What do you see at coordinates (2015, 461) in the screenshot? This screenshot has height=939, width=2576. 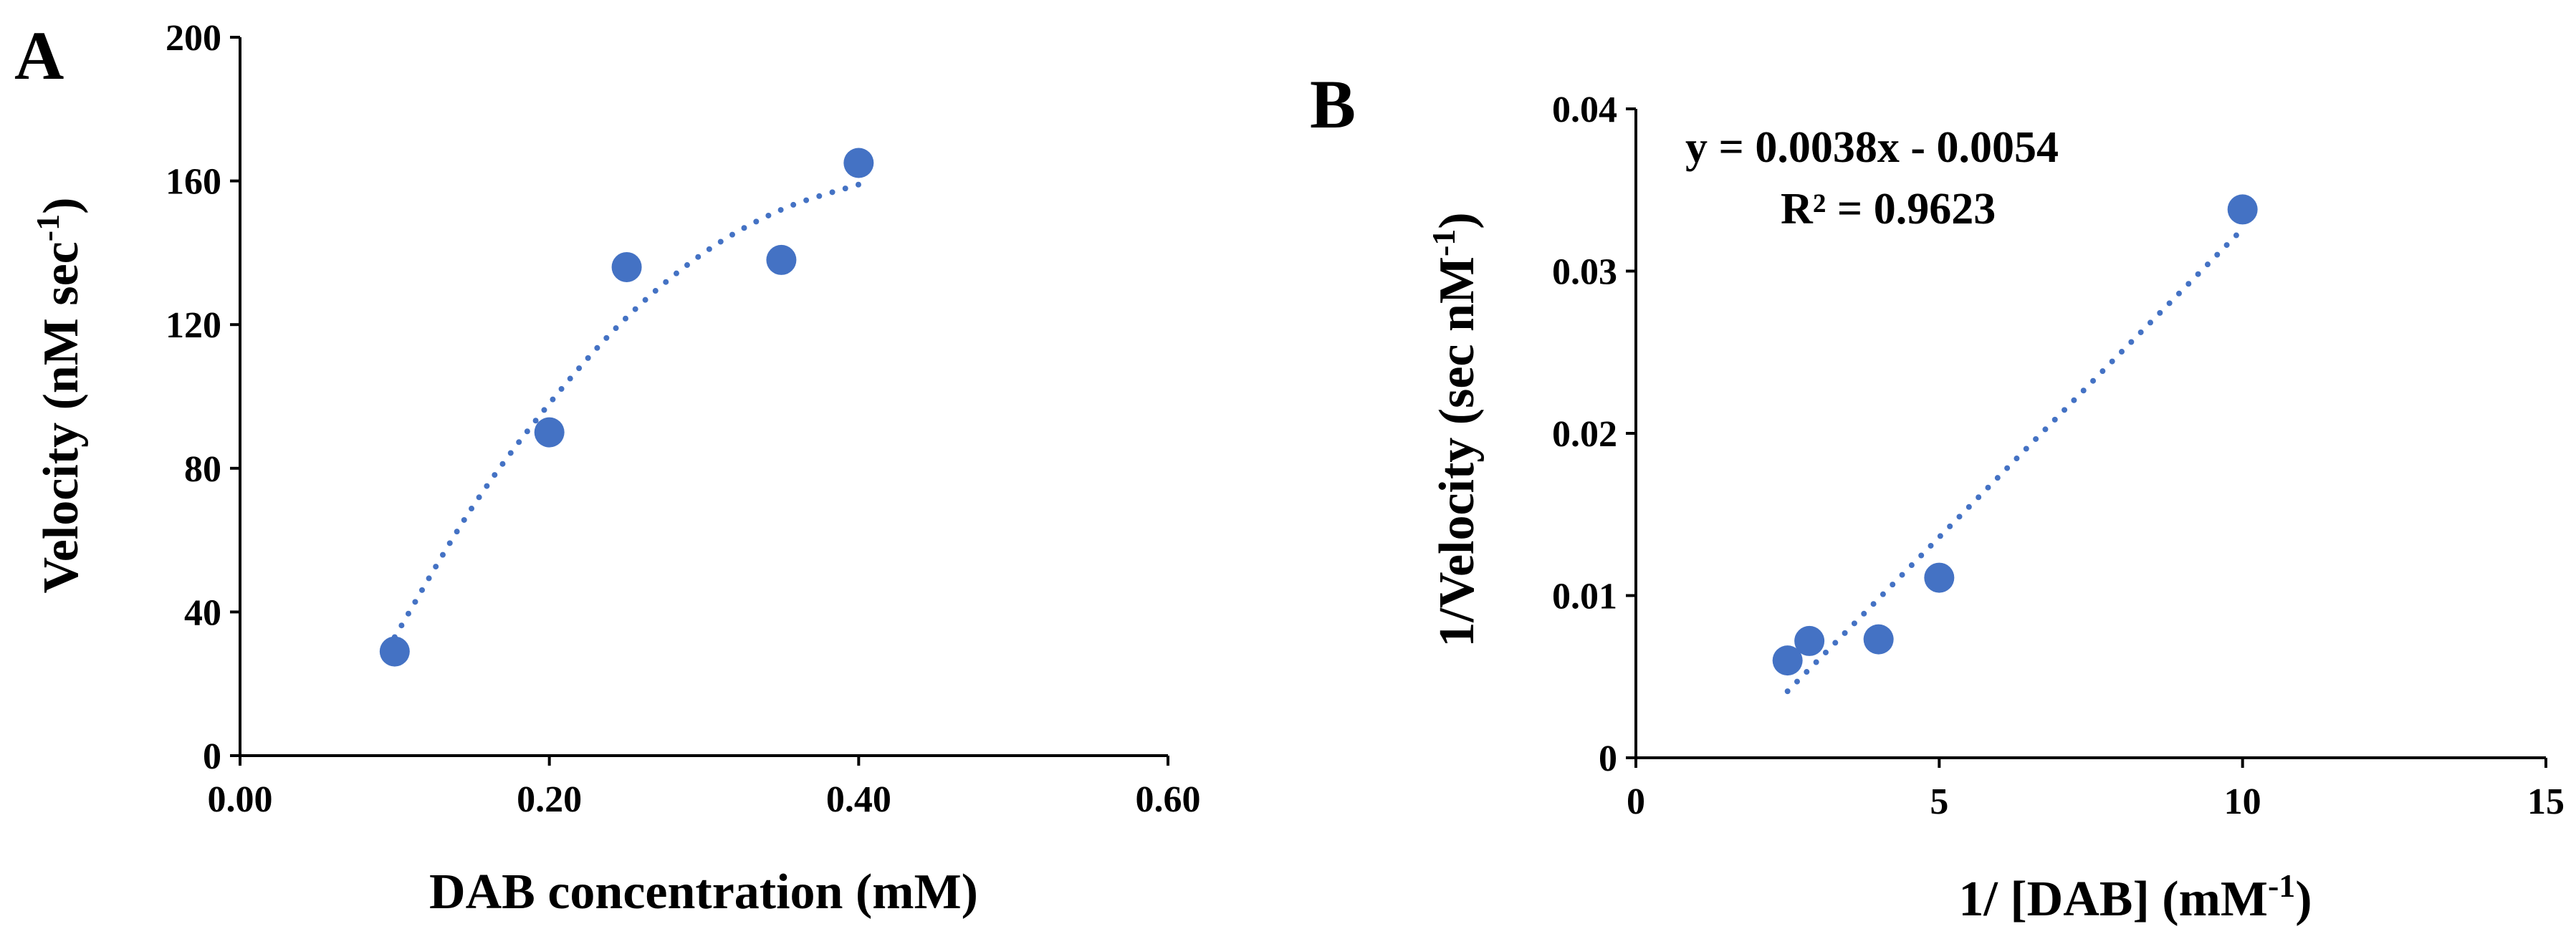 I see `panel-b-trendline` at bounding box center [2015, 461].